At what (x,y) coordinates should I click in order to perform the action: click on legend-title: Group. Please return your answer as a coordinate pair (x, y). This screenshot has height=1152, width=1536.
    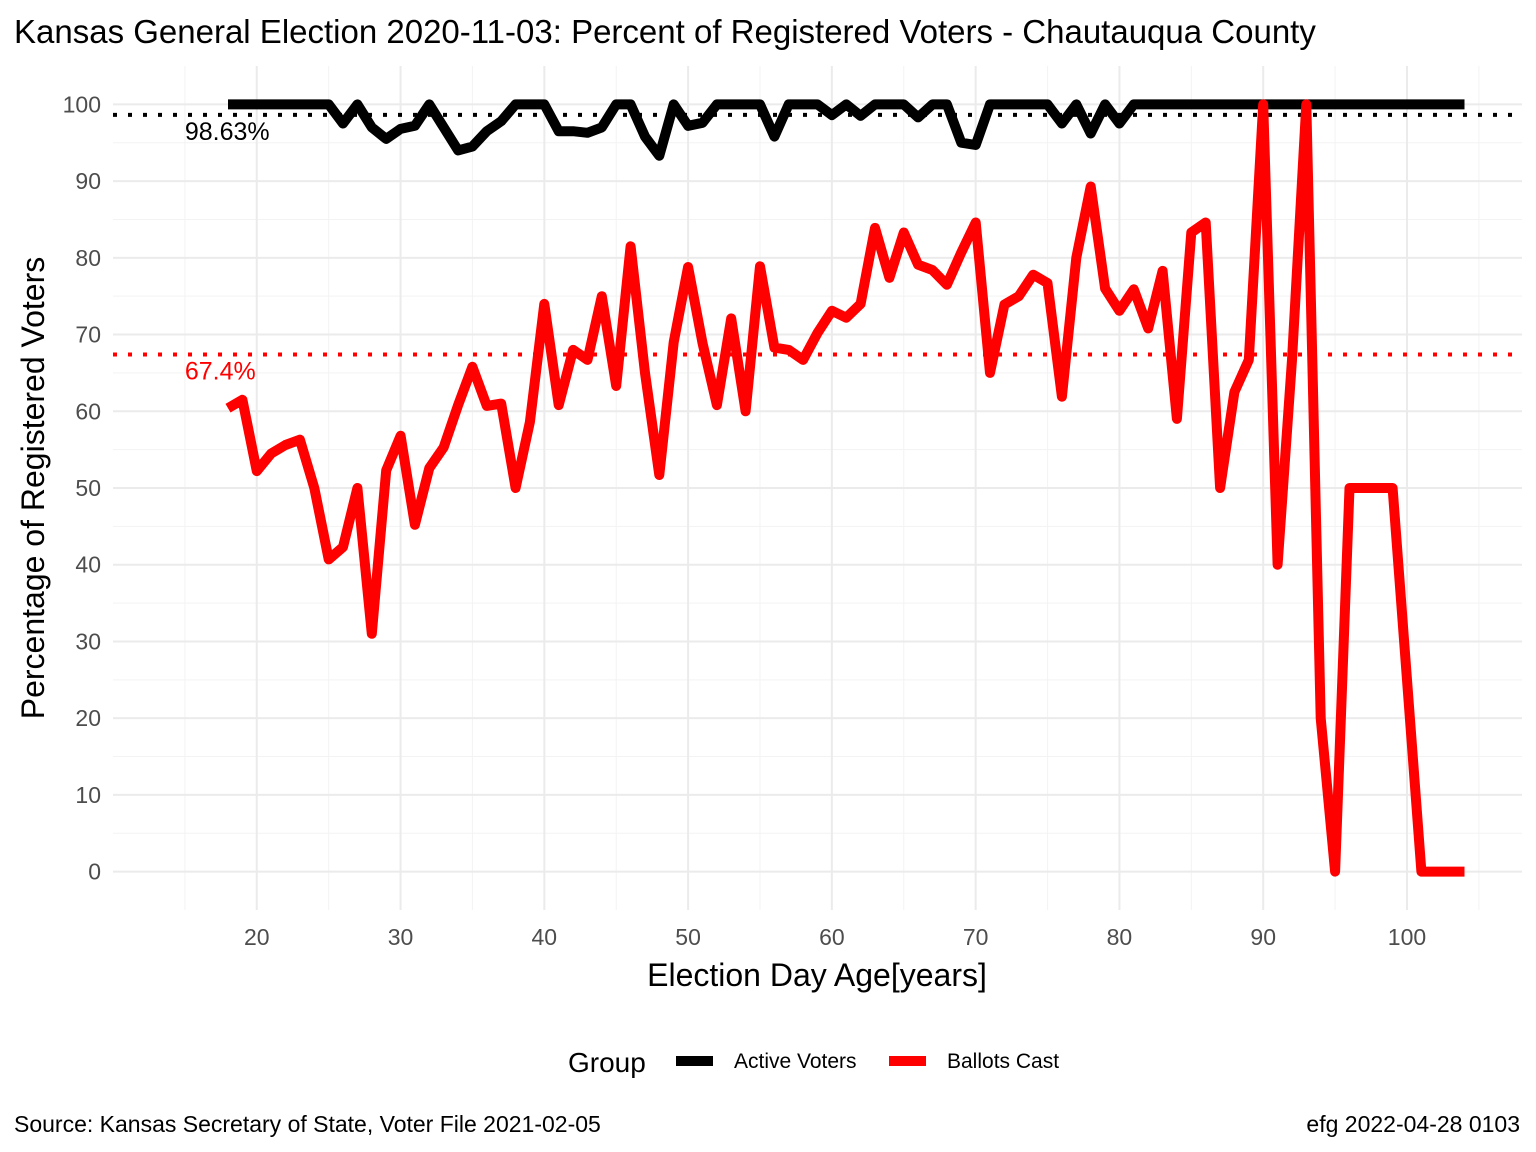
    Looking at the image, I should click on (607, 1062).